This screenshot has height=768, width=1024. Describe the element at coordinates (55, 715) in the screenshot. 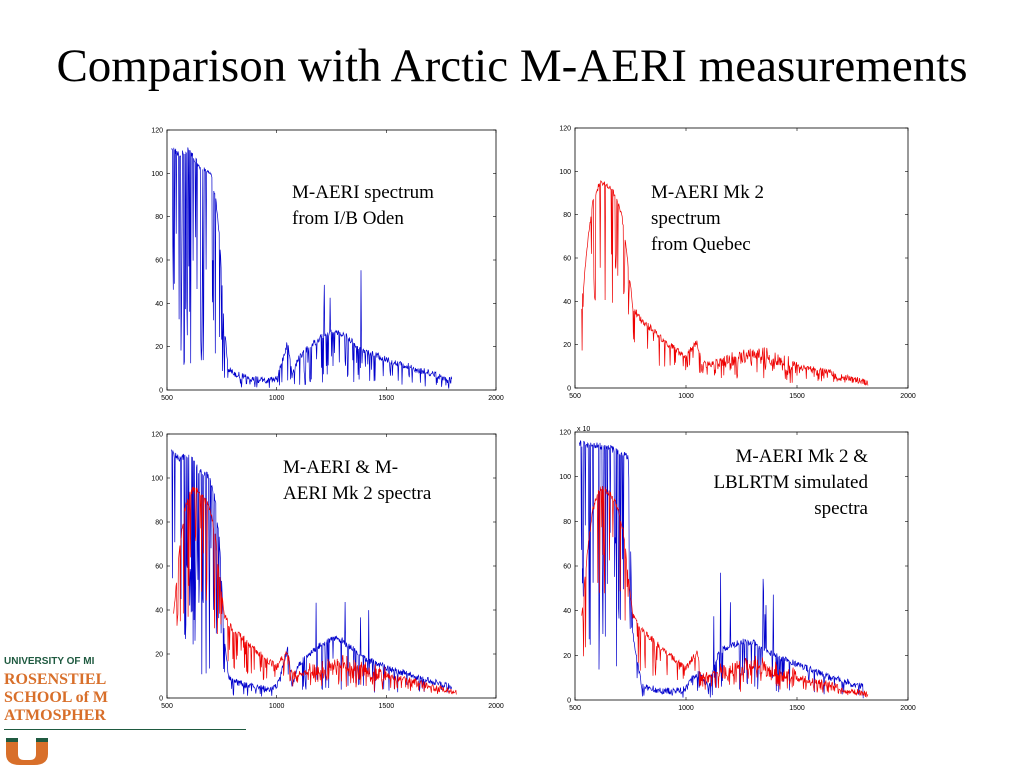

I see `logo-line-3: ATMOSPHER` at that location.